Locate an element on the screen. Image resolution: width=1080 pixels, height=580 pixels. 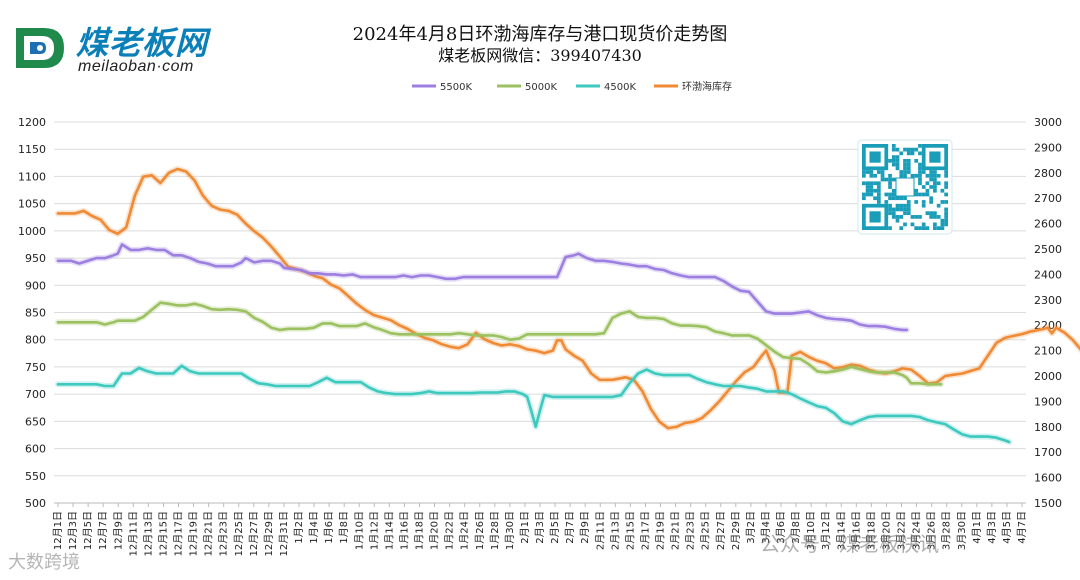
qr-center is located at coordinates (905, 187).